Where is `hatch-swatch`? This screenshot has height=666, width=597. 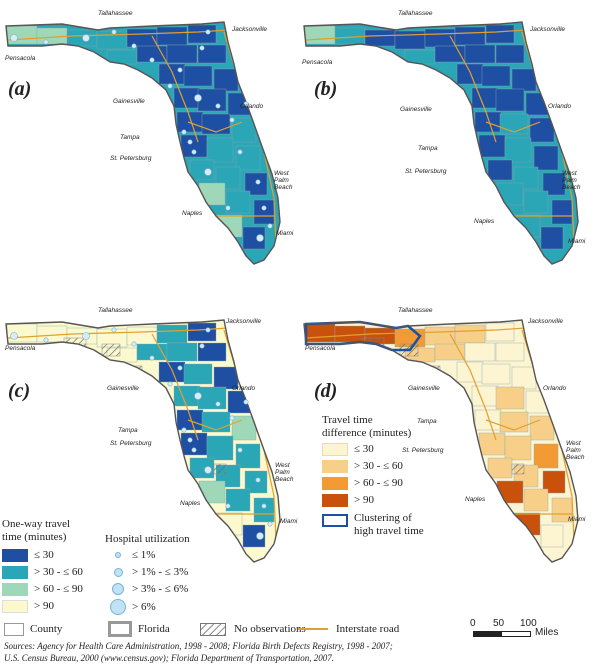
hatch-swatch is located at coordinates (213, 629).